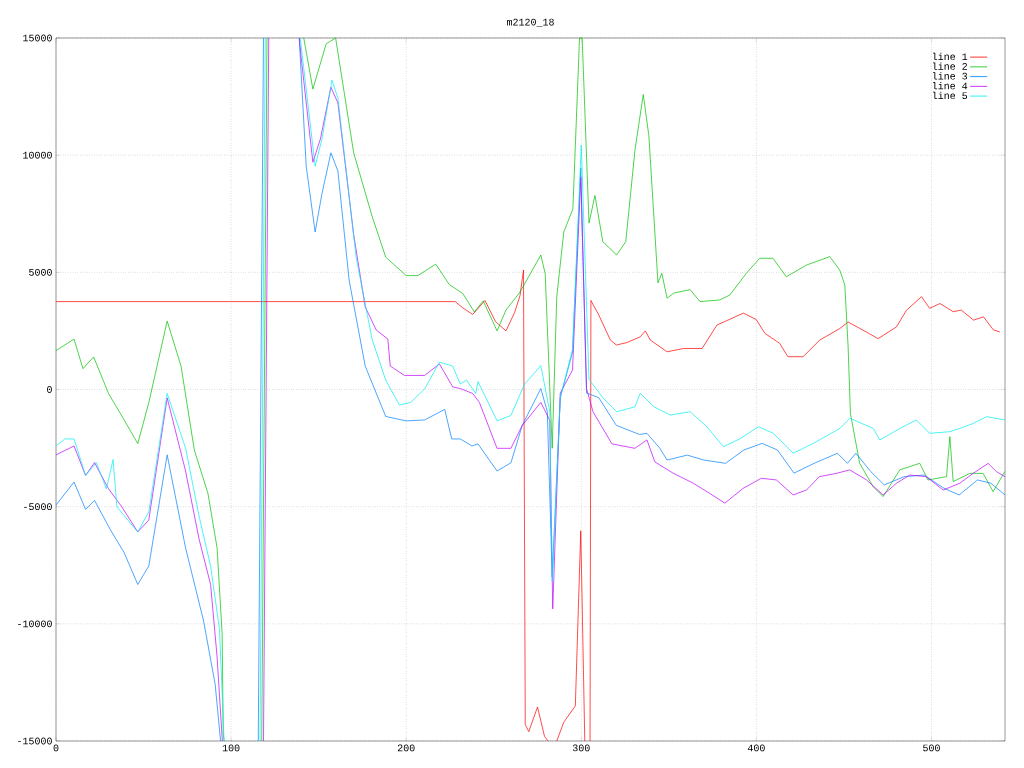 The width and height of the screenshot is (1024, 768). Describe the element at coordinates (37, 38) in the screenshot. I see `y-tick-label: 15000` at that location.